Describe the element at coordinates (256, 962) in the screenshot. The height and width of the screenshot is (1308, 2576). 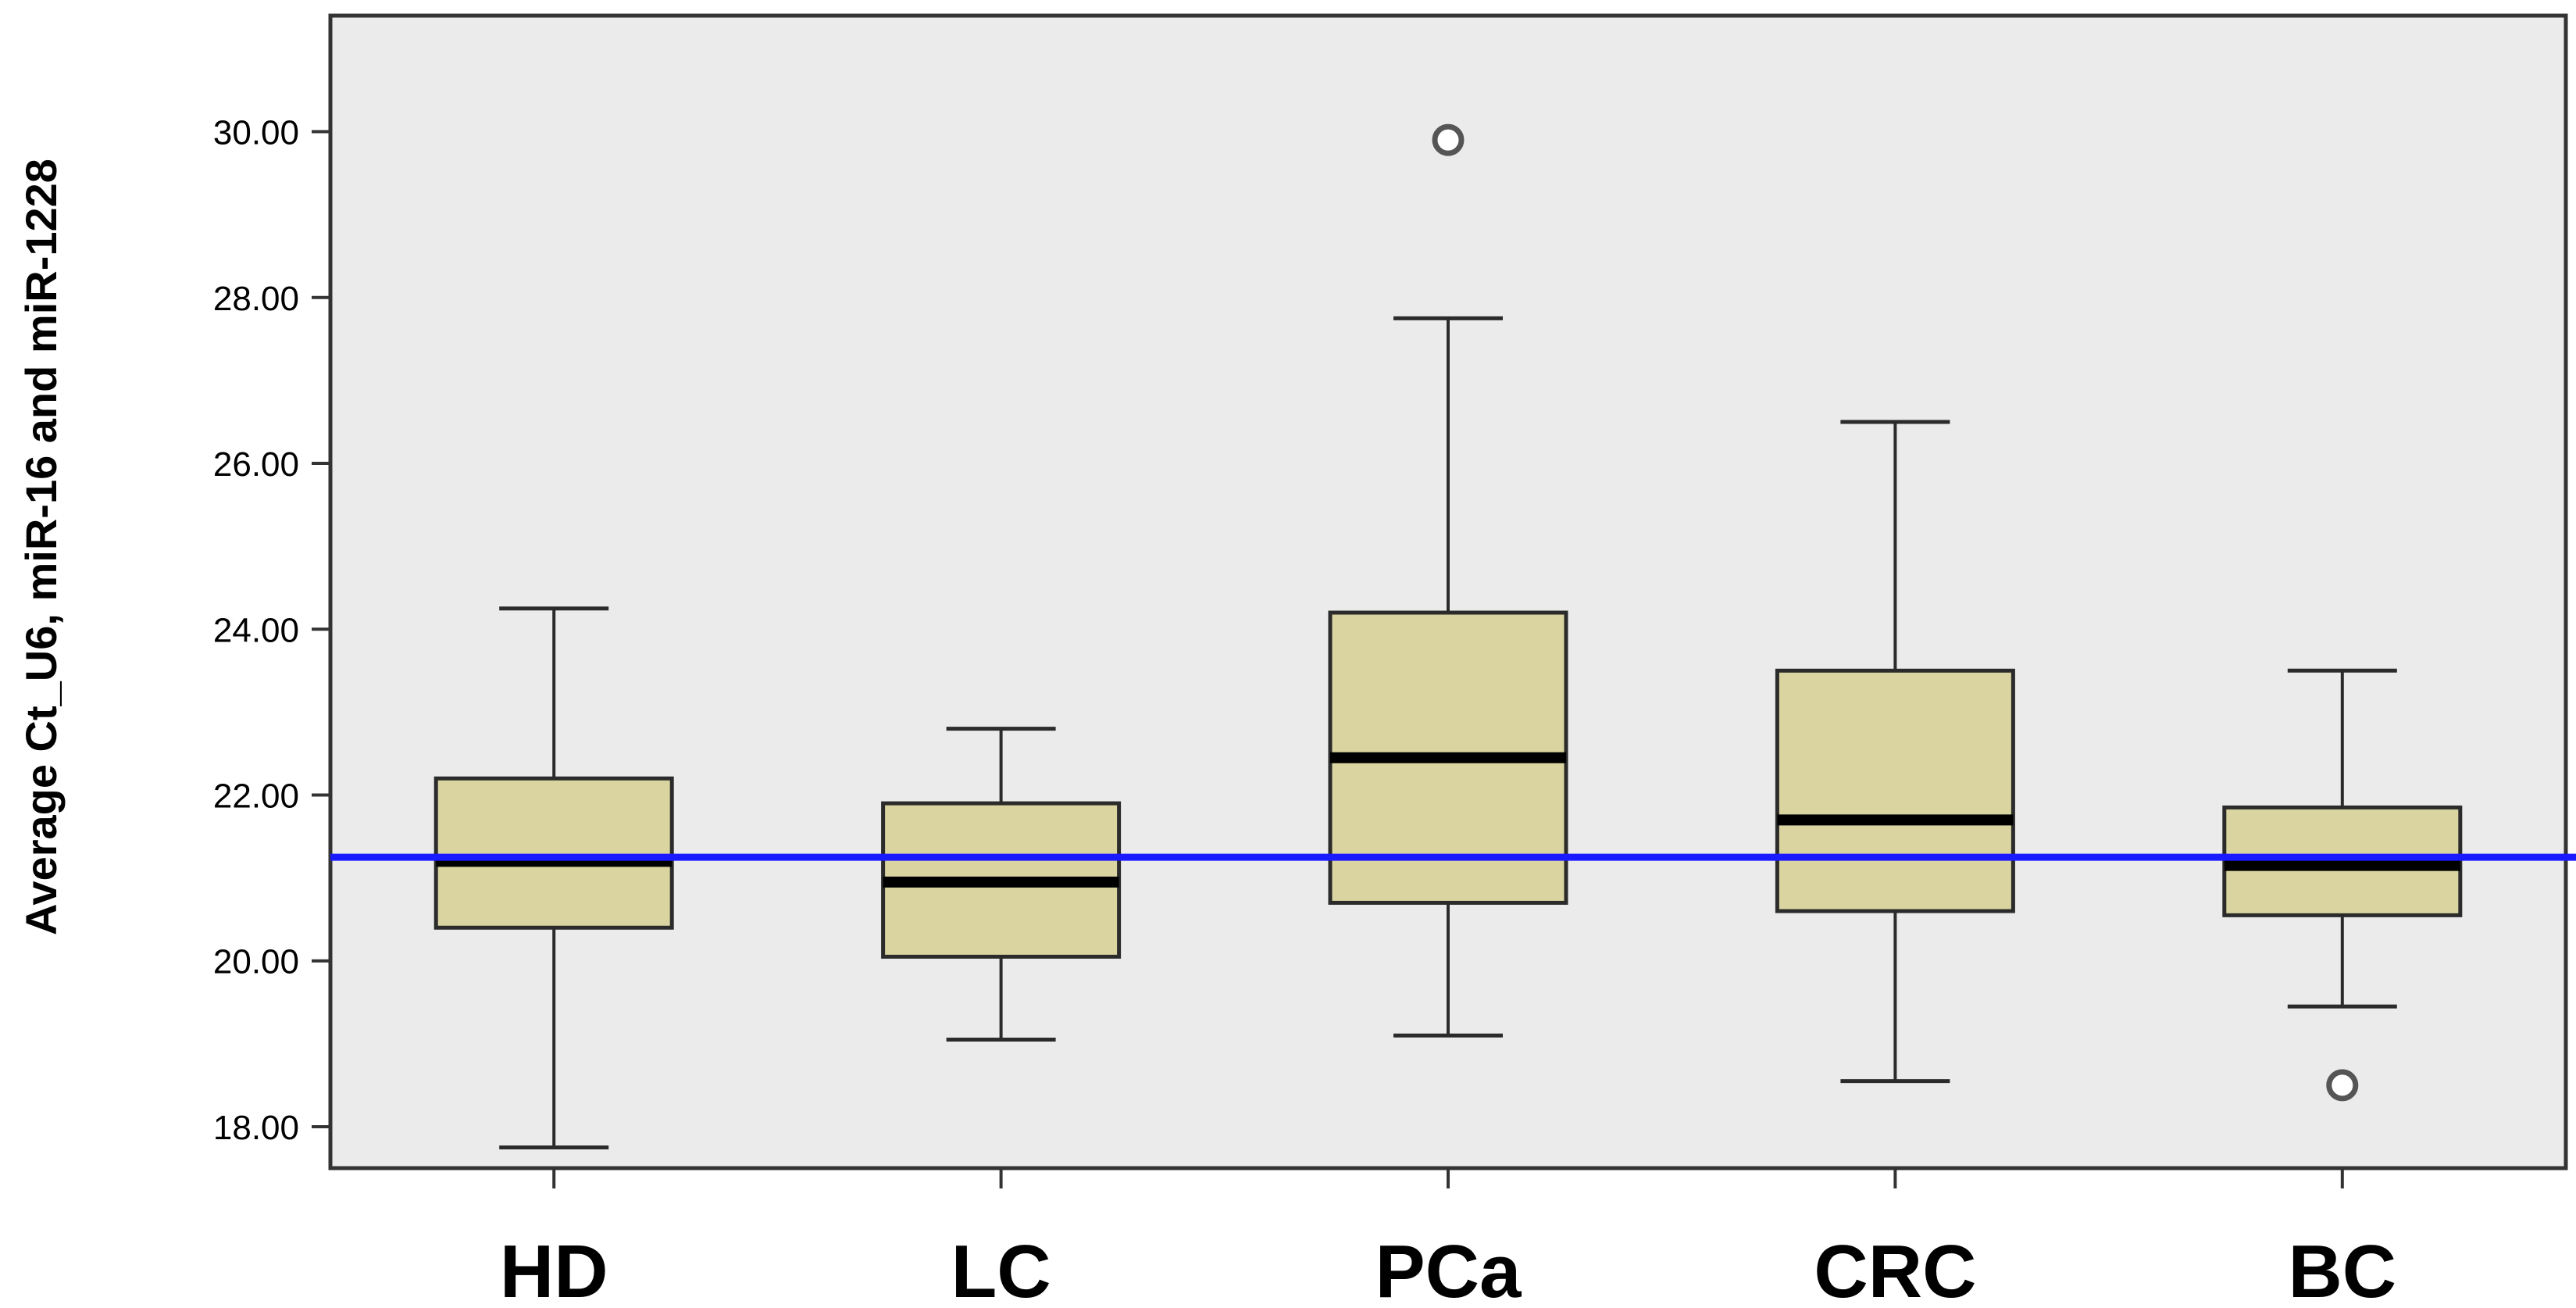
I see `y-tick-label: 20.00` at that location.